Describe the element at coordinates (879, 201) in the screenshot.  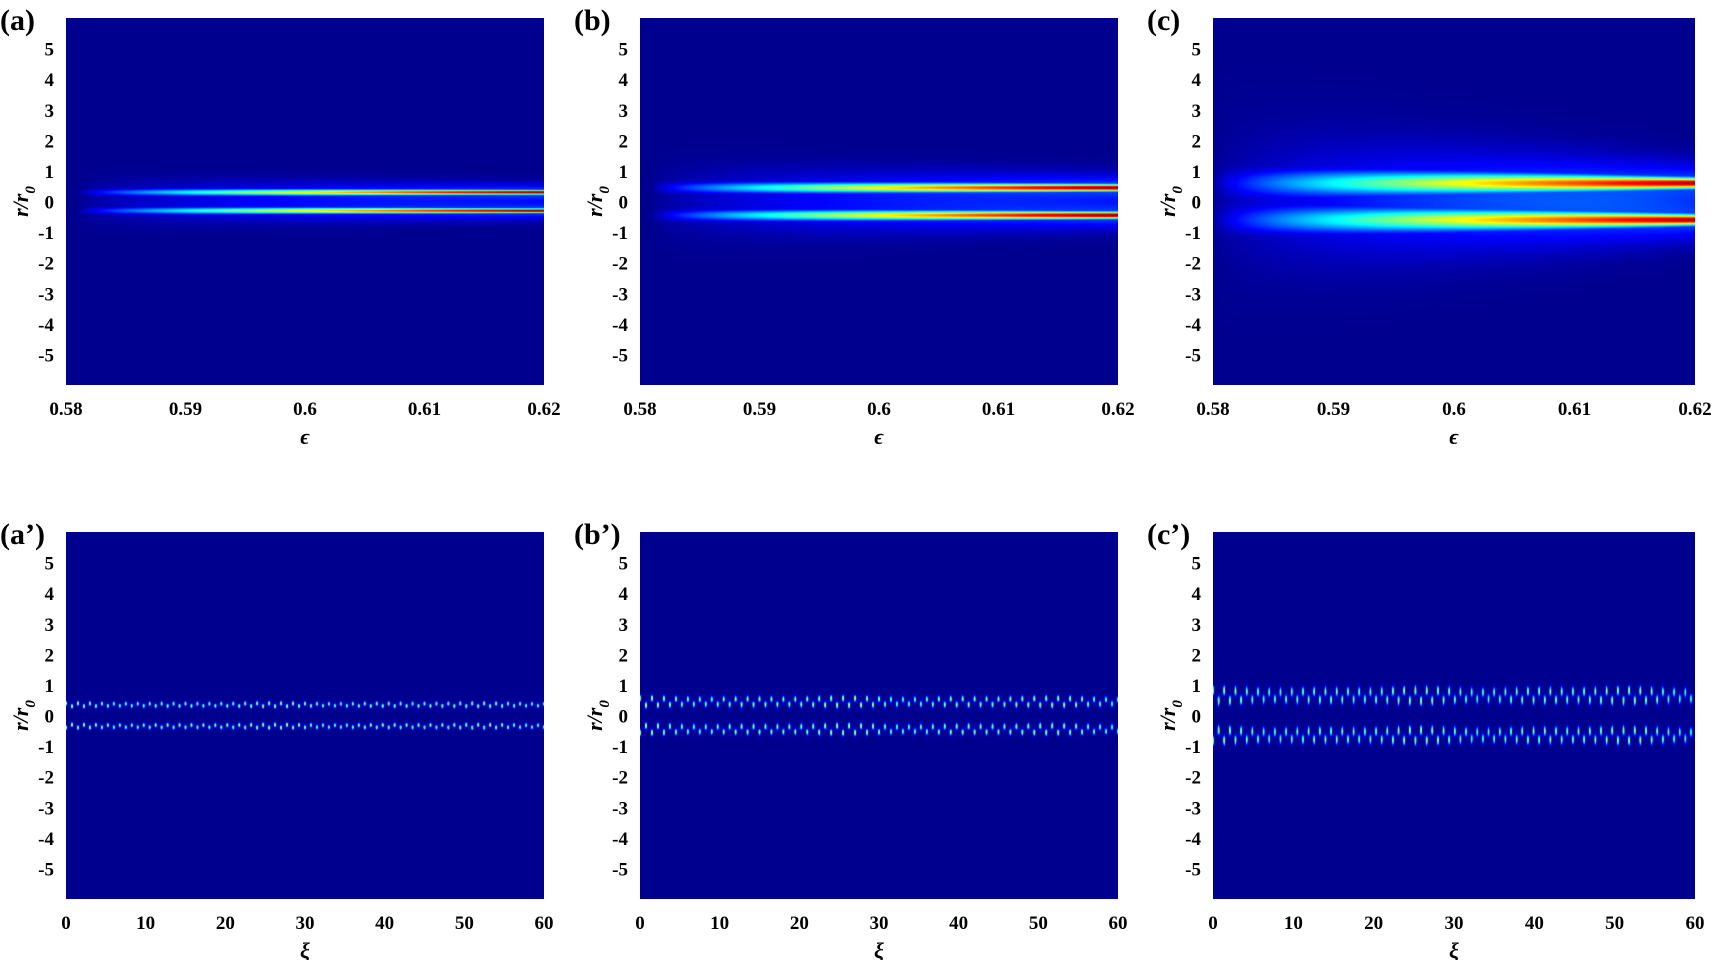
I see `heatmap-b` at that location.